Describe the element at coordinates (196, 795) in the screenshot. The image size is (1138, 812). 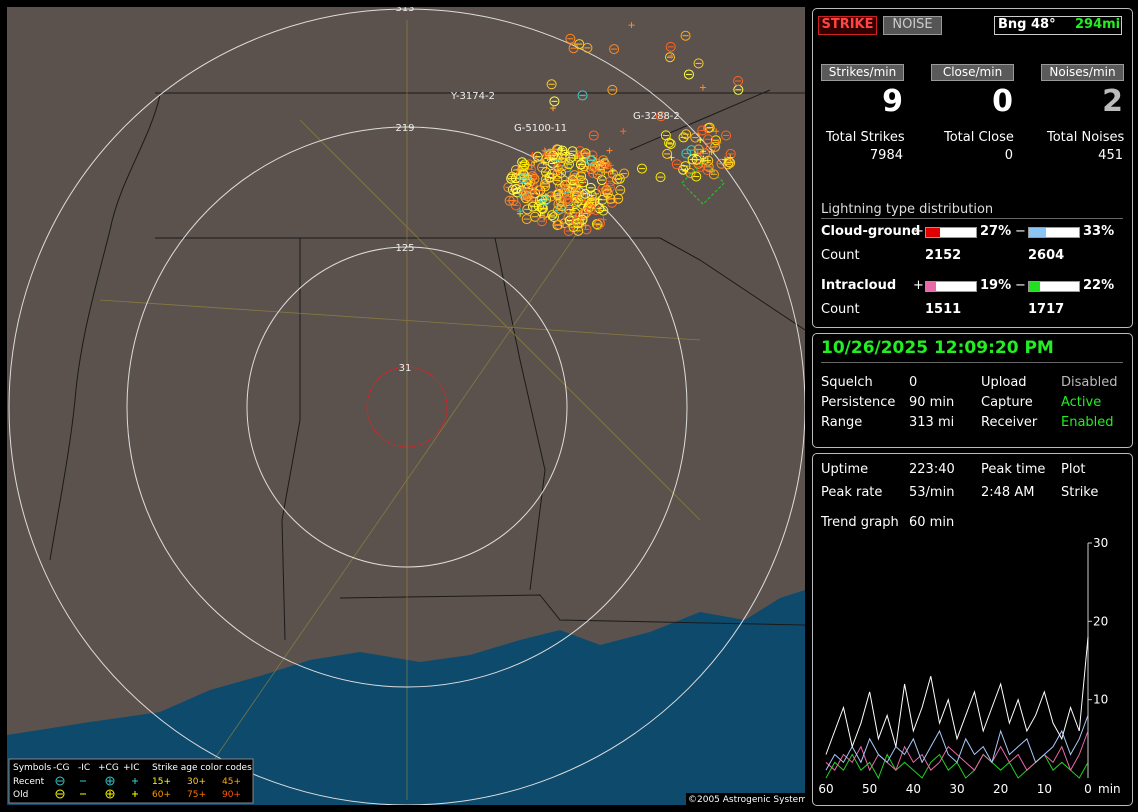
I see `legend-age: 75+` at that location.